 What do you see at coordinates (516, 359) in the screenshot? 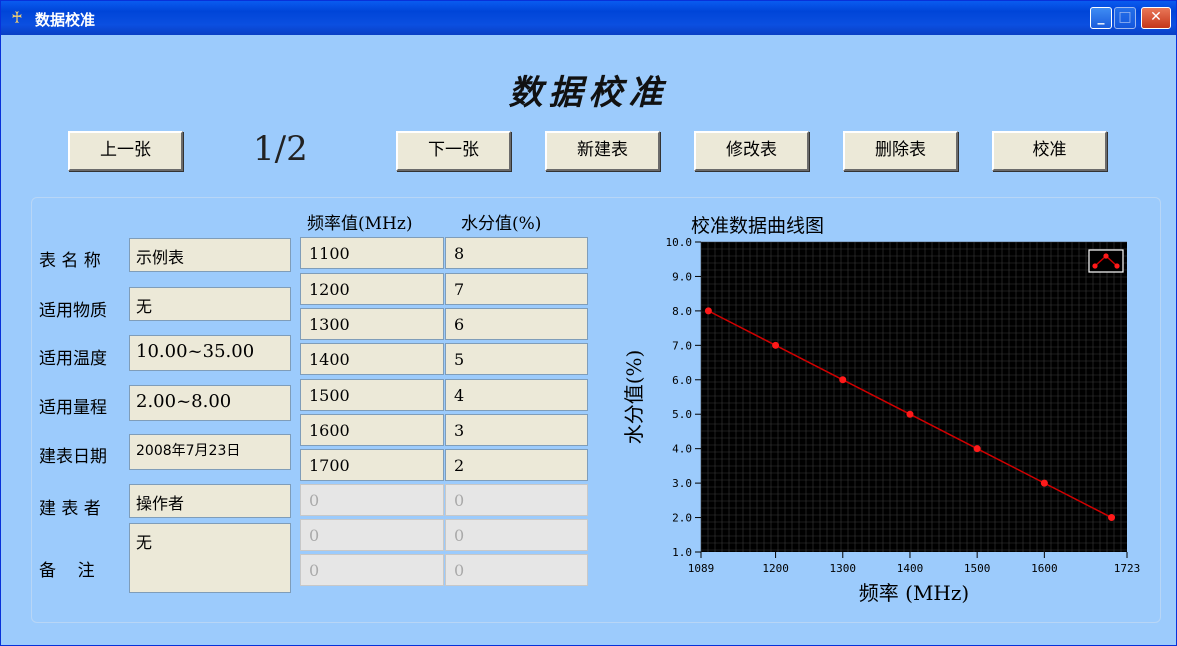
I see `moisture-cell: 5` at bounding box center [516, 359].